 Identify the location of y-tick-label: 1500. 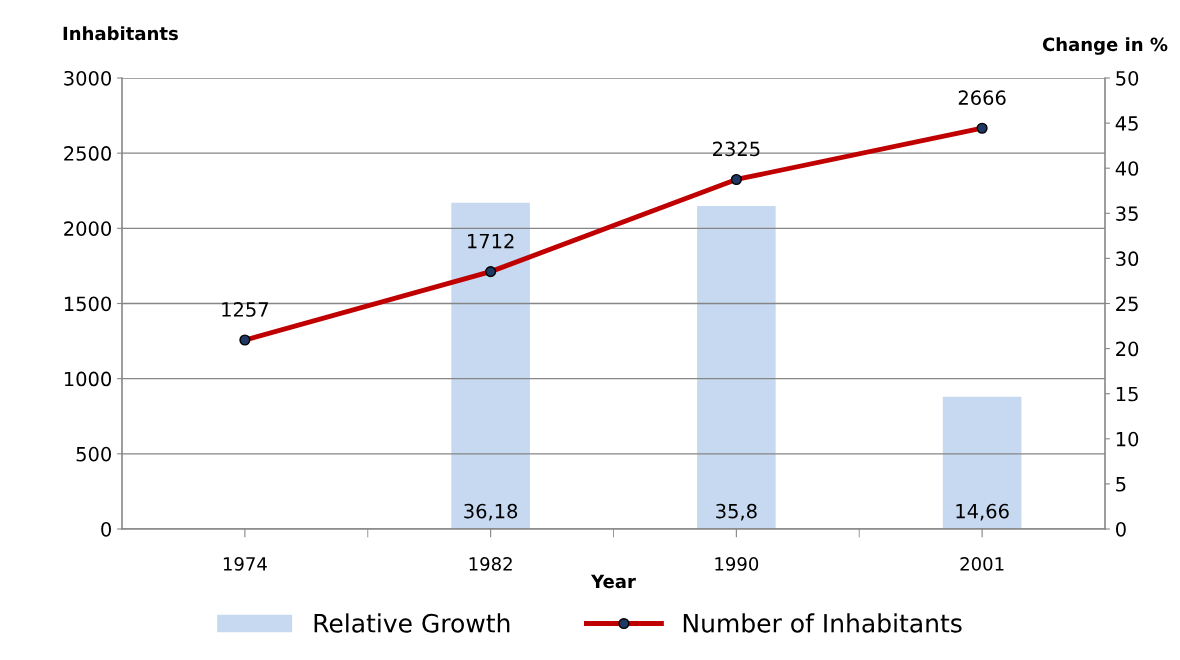
(87, 304).